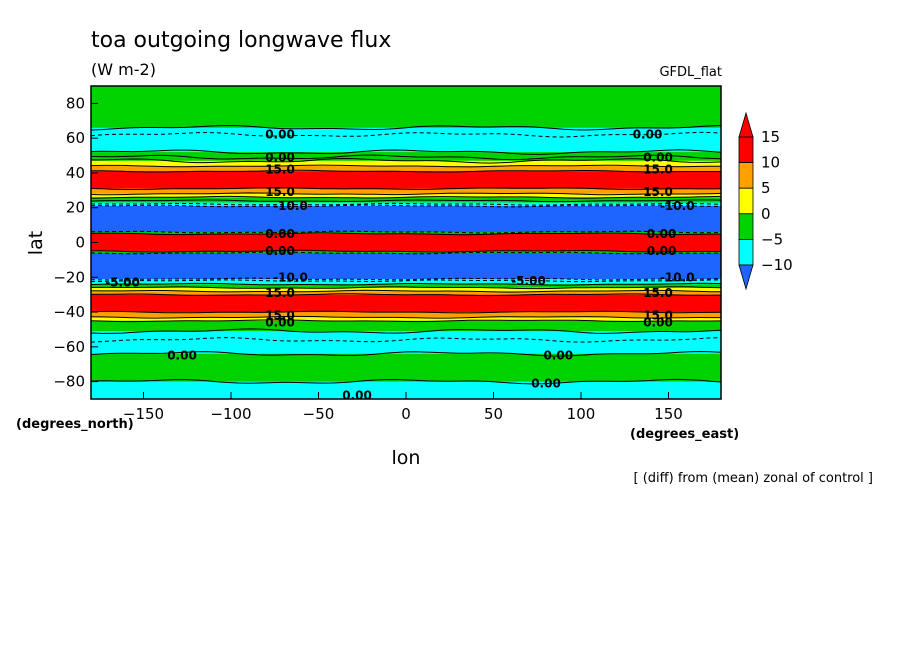 The width and height of the screenshot is (904, 654). I want to click on contour-label-22: 0.00, so click(280, 322).